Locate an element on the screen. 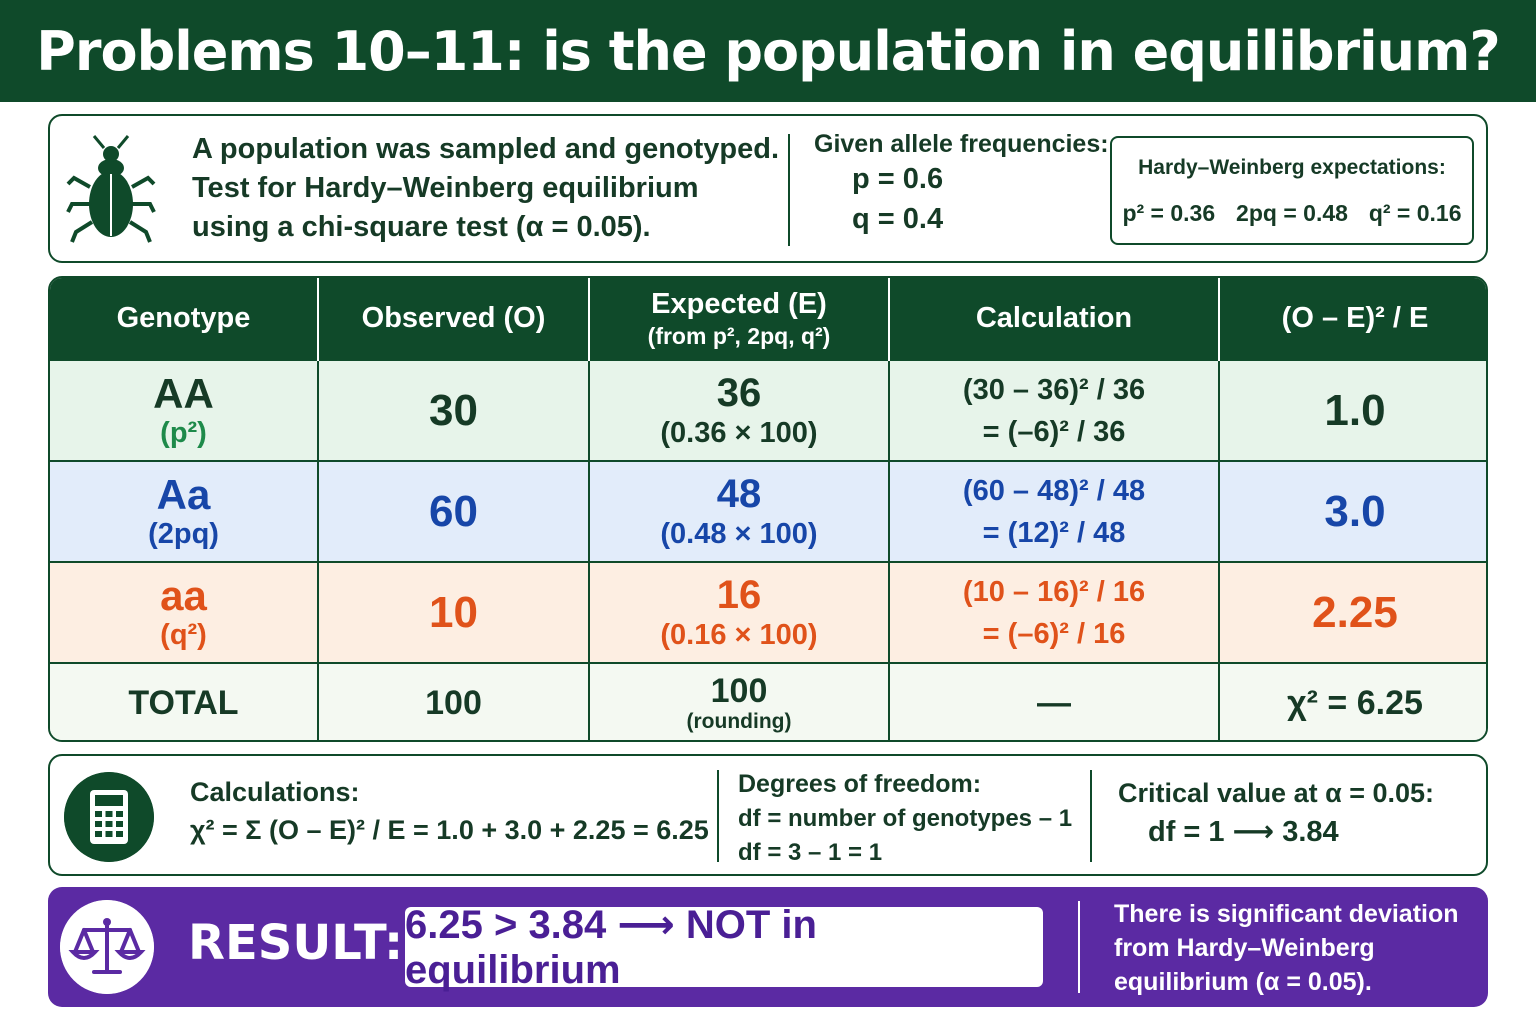 Image resolution: width=1536 pixels, height=1024 pixels. intro-line: Test for Hardy–Weinberg equilibrium is located at coordinates (445, 188).